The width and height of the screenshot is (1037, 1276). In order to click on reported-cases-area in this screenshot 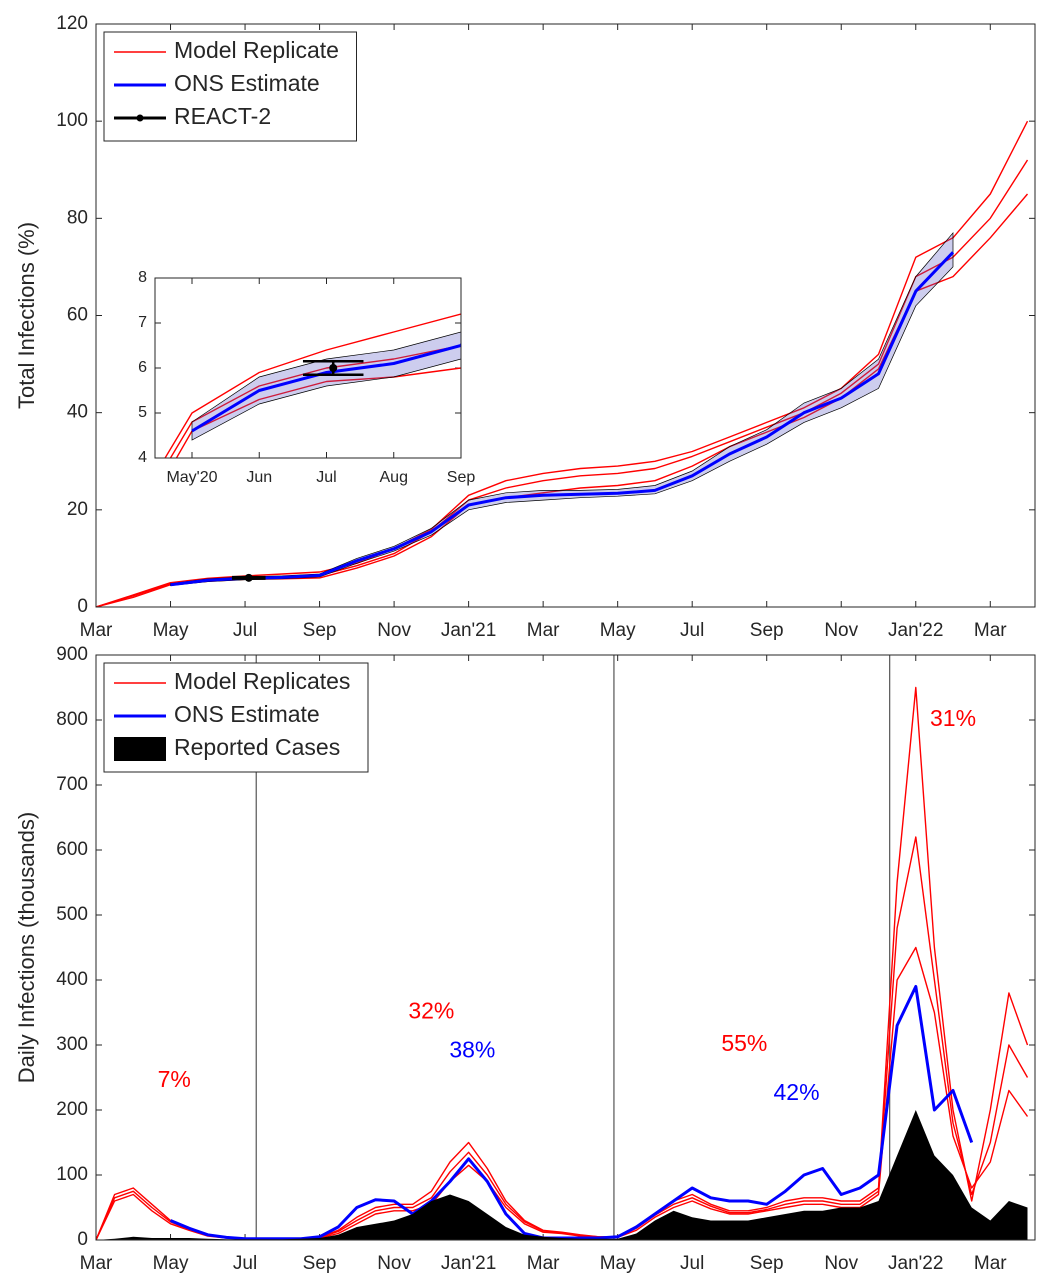, I will do `click(562, 1175)`.